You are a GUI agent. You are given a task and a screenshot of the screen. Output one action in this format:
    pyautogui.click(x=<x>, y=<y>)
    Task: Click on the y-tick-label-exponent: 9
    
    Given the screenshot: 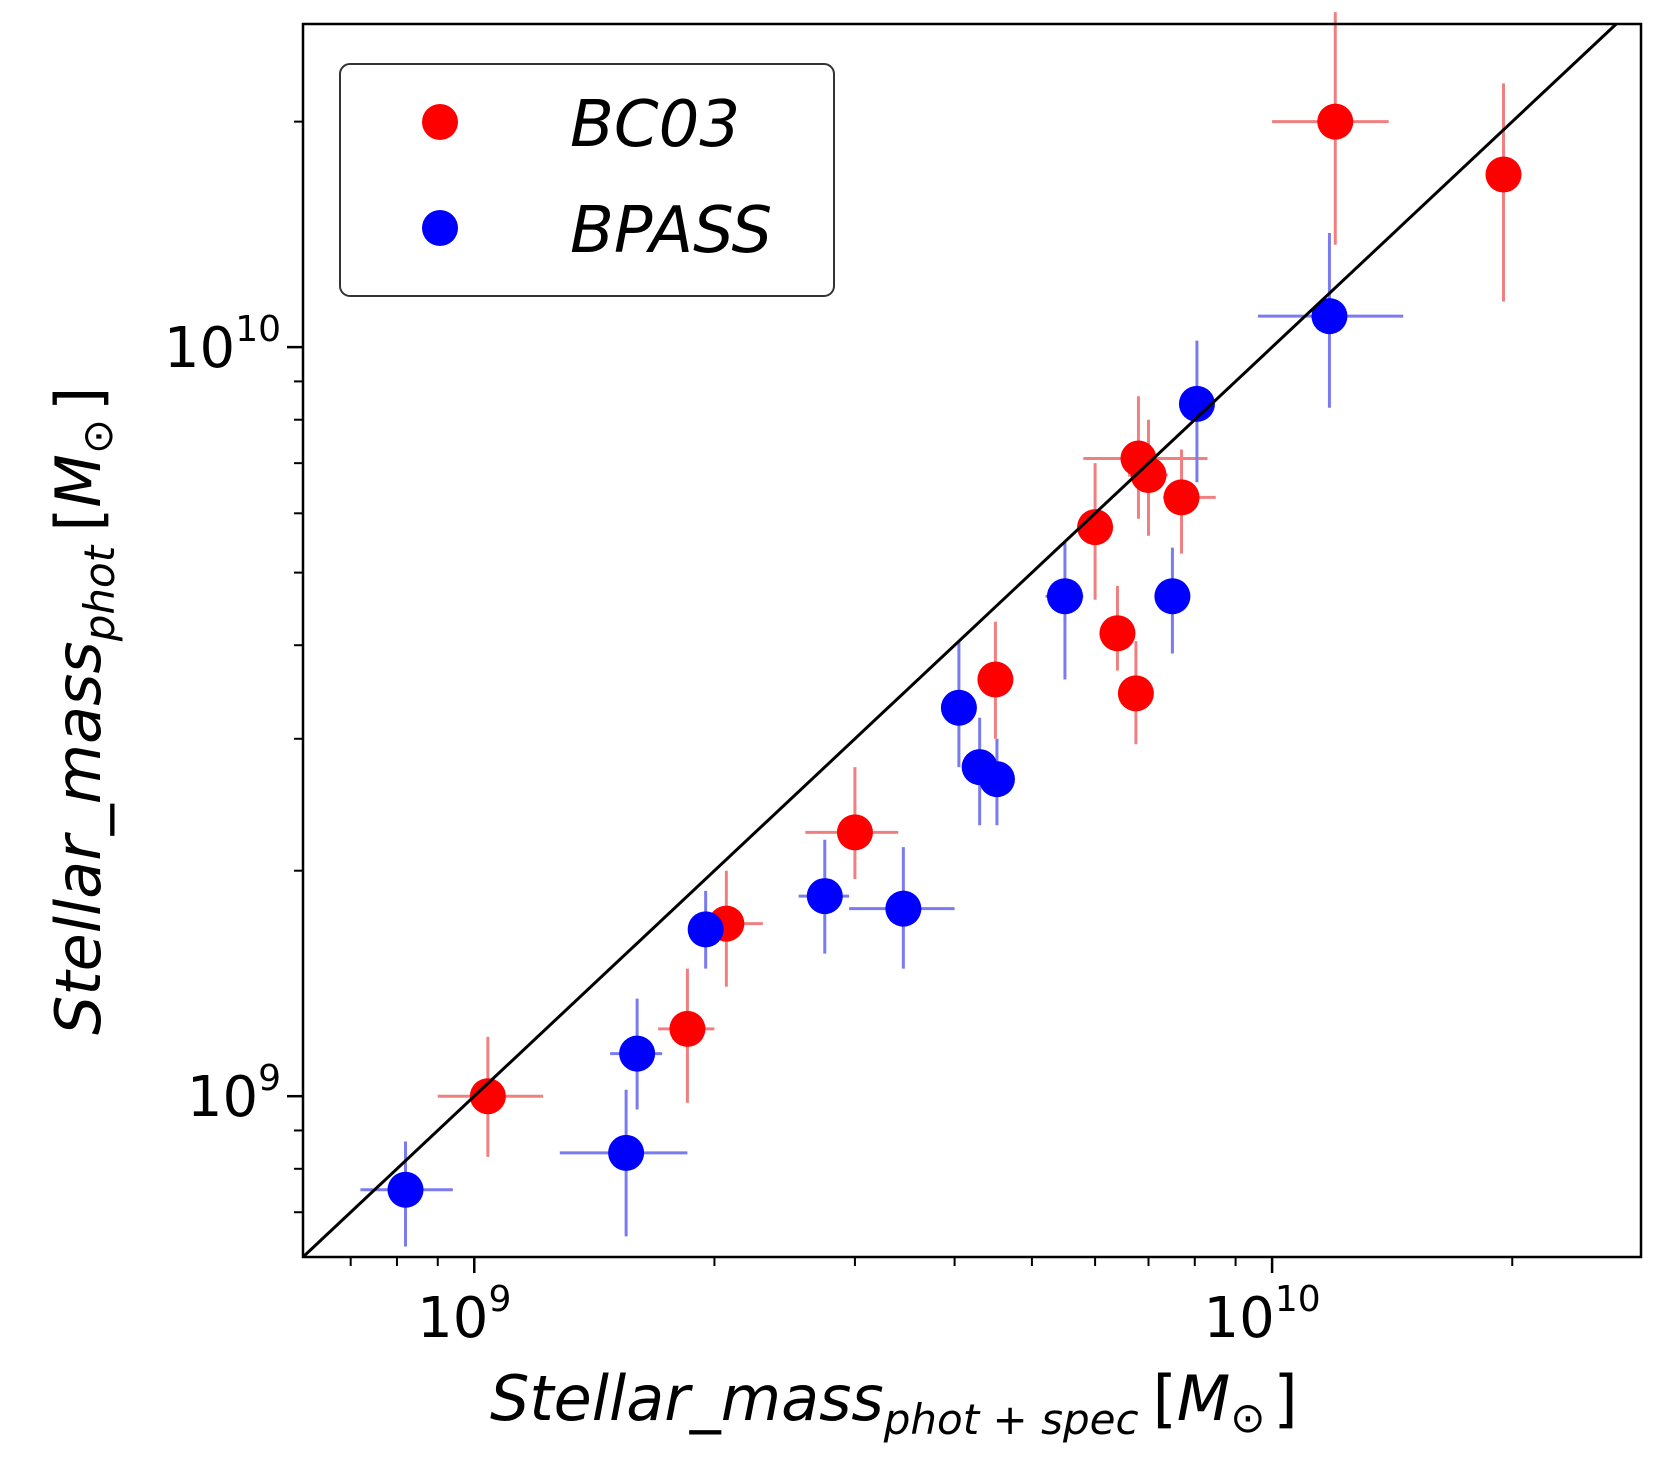 What is the action you would take?
    pyautogui.click(x=269, y=1078)
    